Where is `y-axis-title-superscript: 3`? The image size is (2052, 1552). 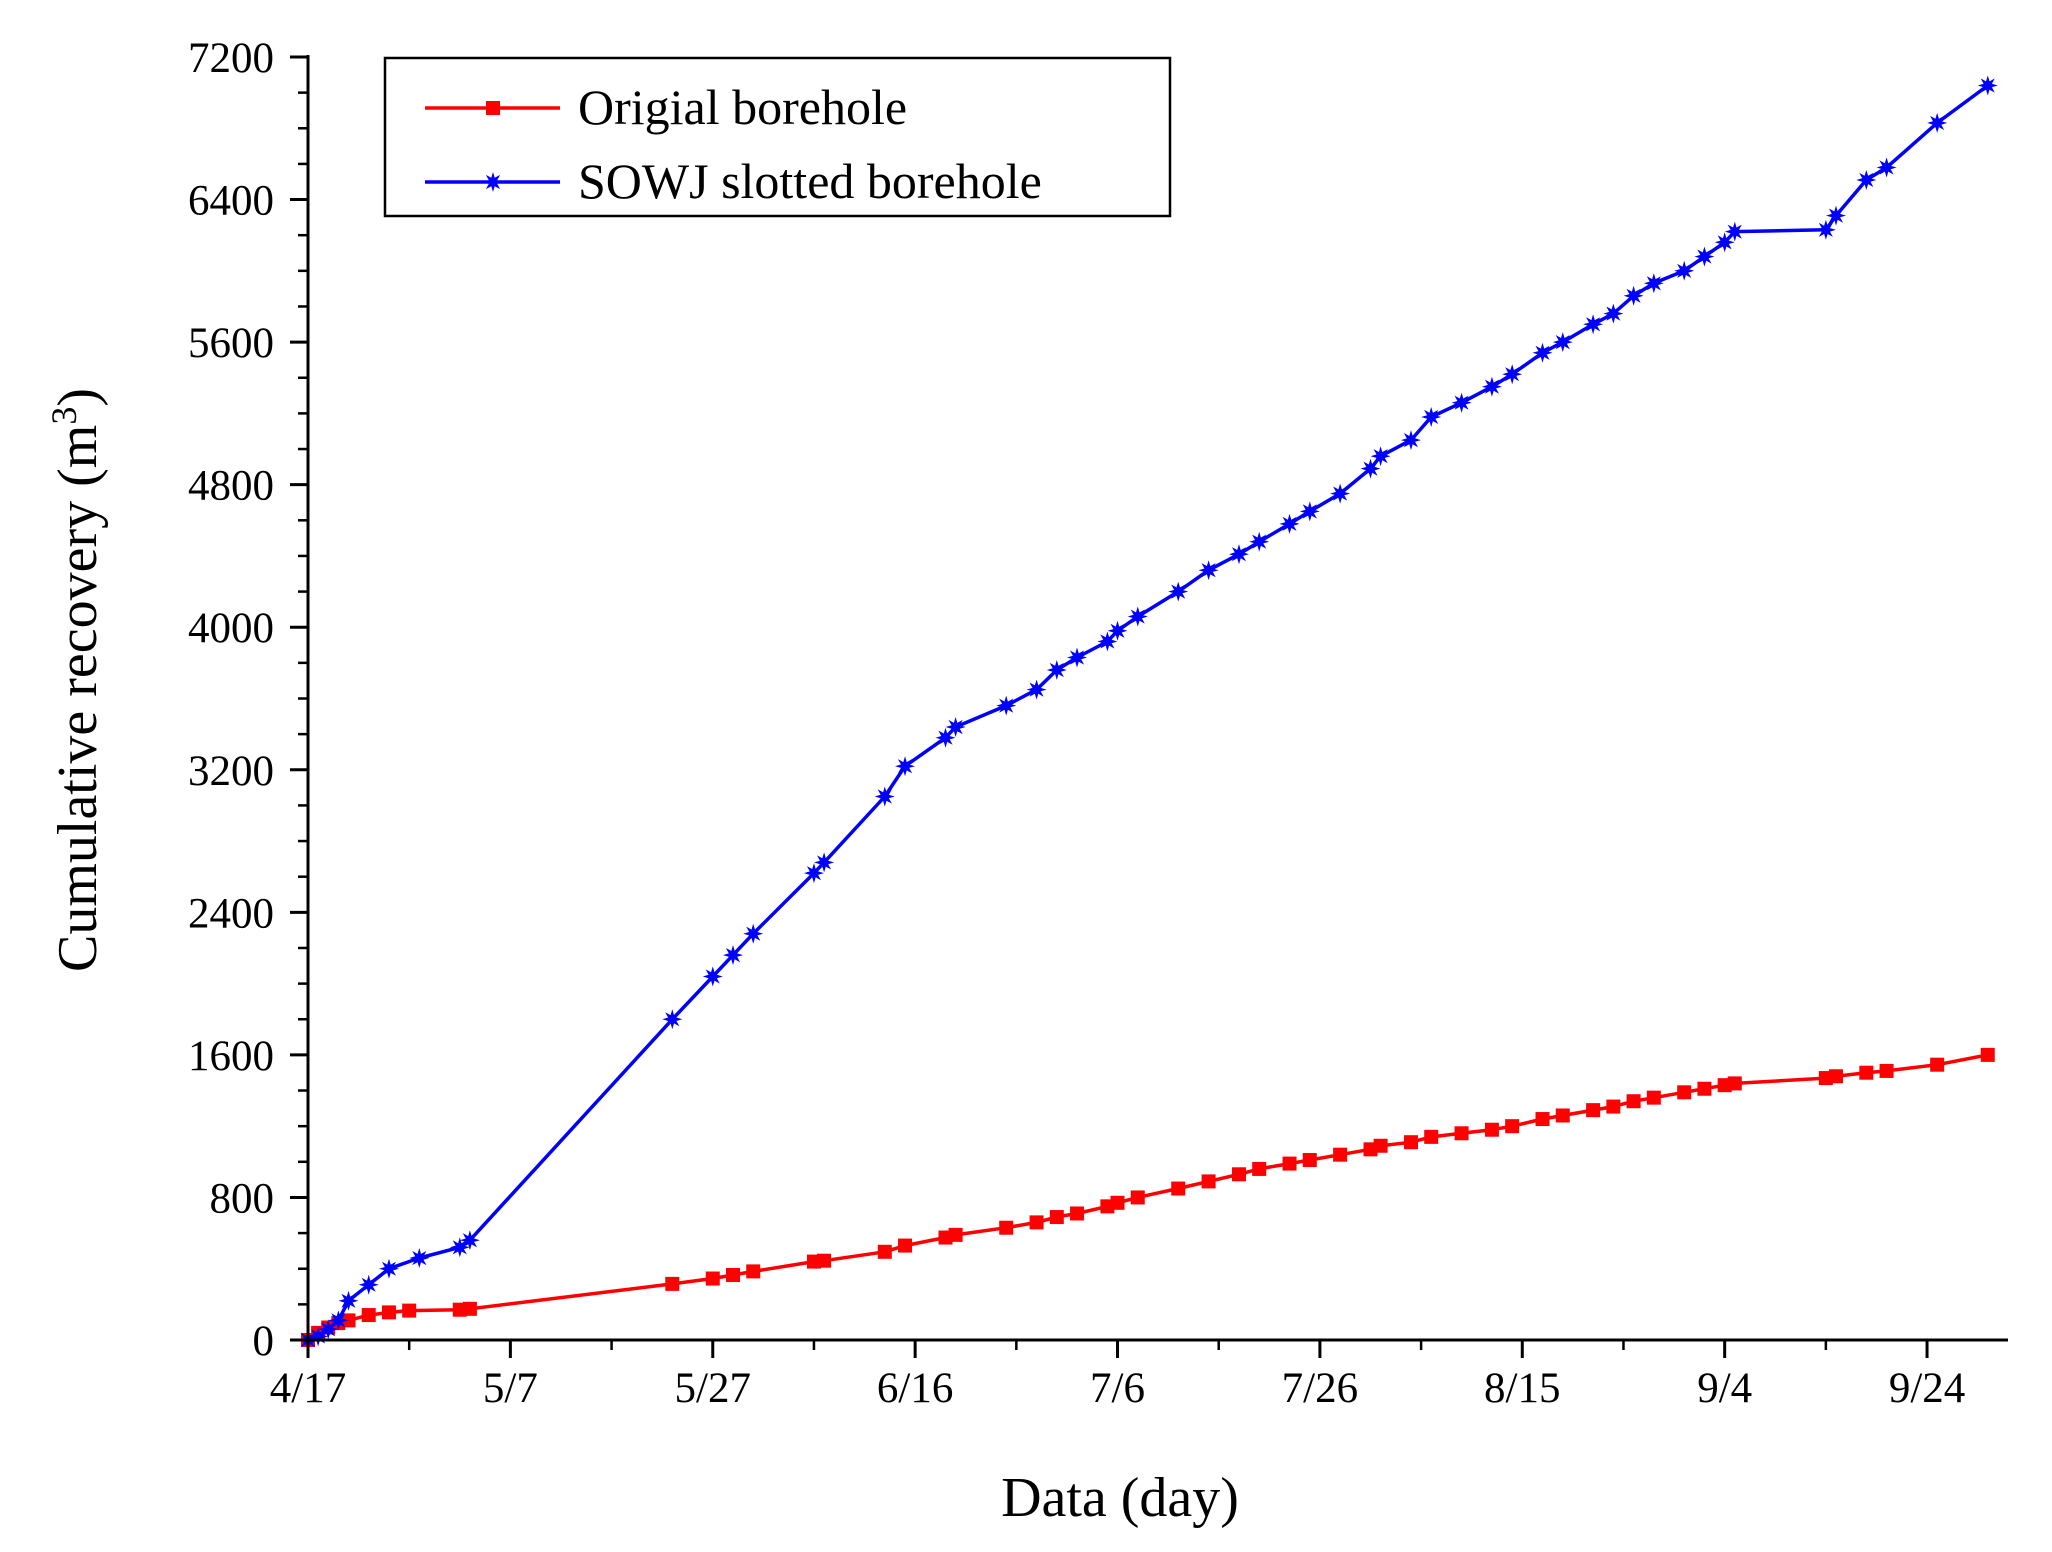
y-axis-title-superscript: 3 is located at coordinates (64, 416).